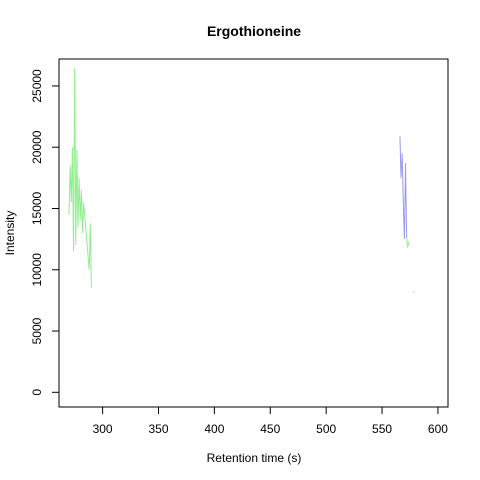  Describe the element at coordinates (37, 208) in the screenshot. I see `y-tick-label: 15000` at that location.